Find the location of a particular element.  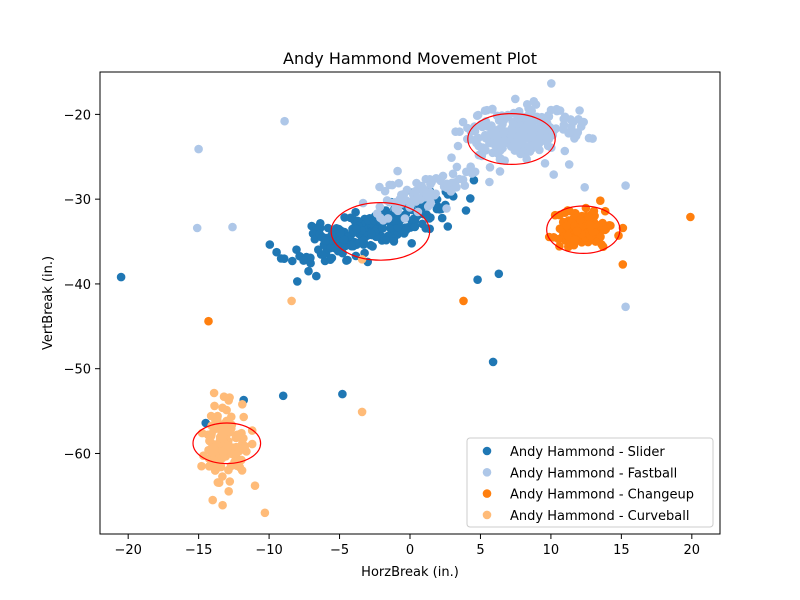

y-tick-label: −30 is located at coordinates (77, 200).